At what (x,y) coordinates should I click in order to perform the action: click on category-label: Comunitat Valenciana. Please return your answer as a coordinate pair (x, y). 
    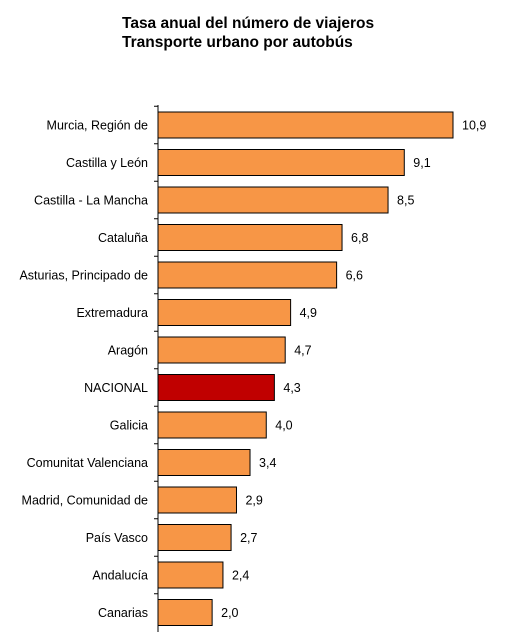
    Looking at the image, I should click on (87, 463).